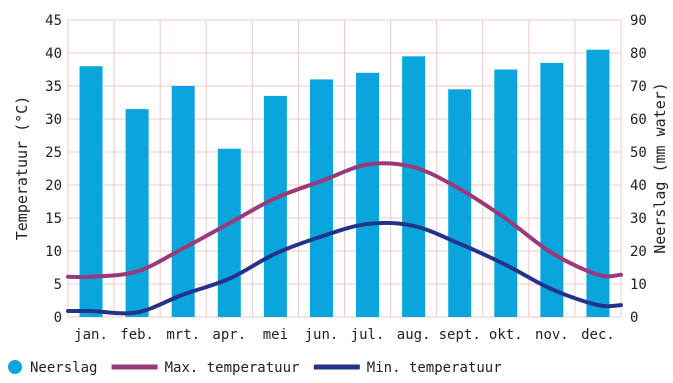 Image resolution: width=673 pixels, height=383 pixels. What do you see at coordinates (22, 168) in the screenshot?
I see `y-axis-left-title: Temperatuur (°C)` at bounding box center [22, 168].